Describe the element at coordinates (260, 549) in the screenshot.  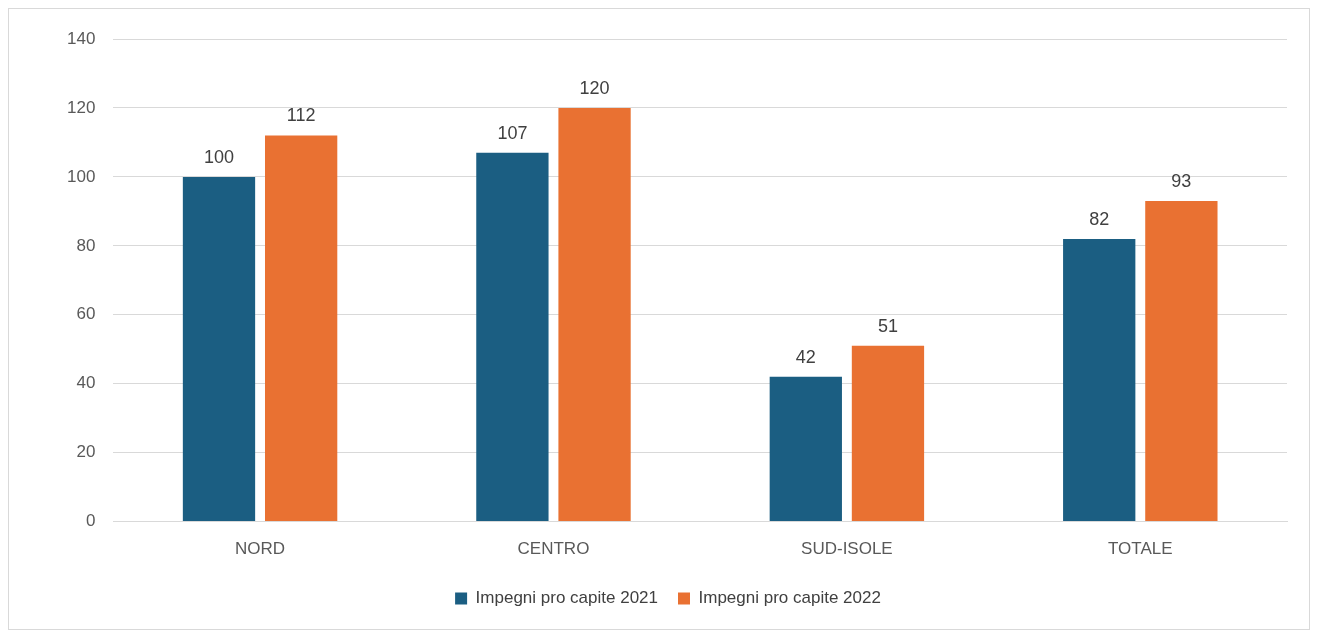
I see `x-tick-label: NORD` at that location.